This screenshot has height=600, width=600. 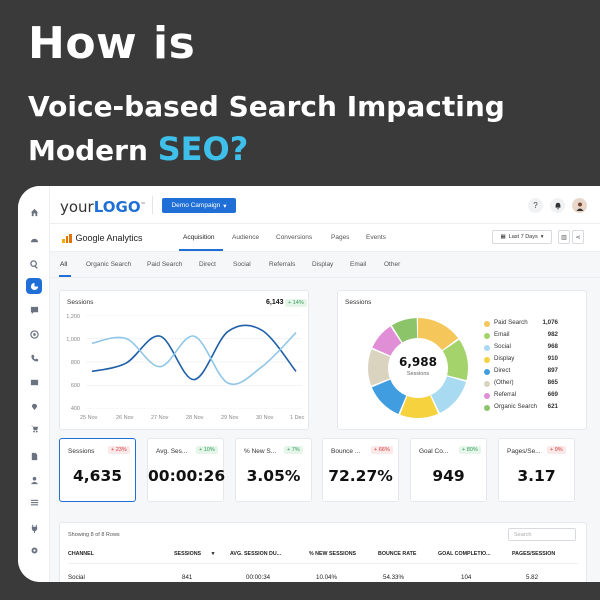 What do you see at coordinates (207, 450) in the screenshot?
I see `metric-change-badge: + 10%` at bounding box center [207, 450].